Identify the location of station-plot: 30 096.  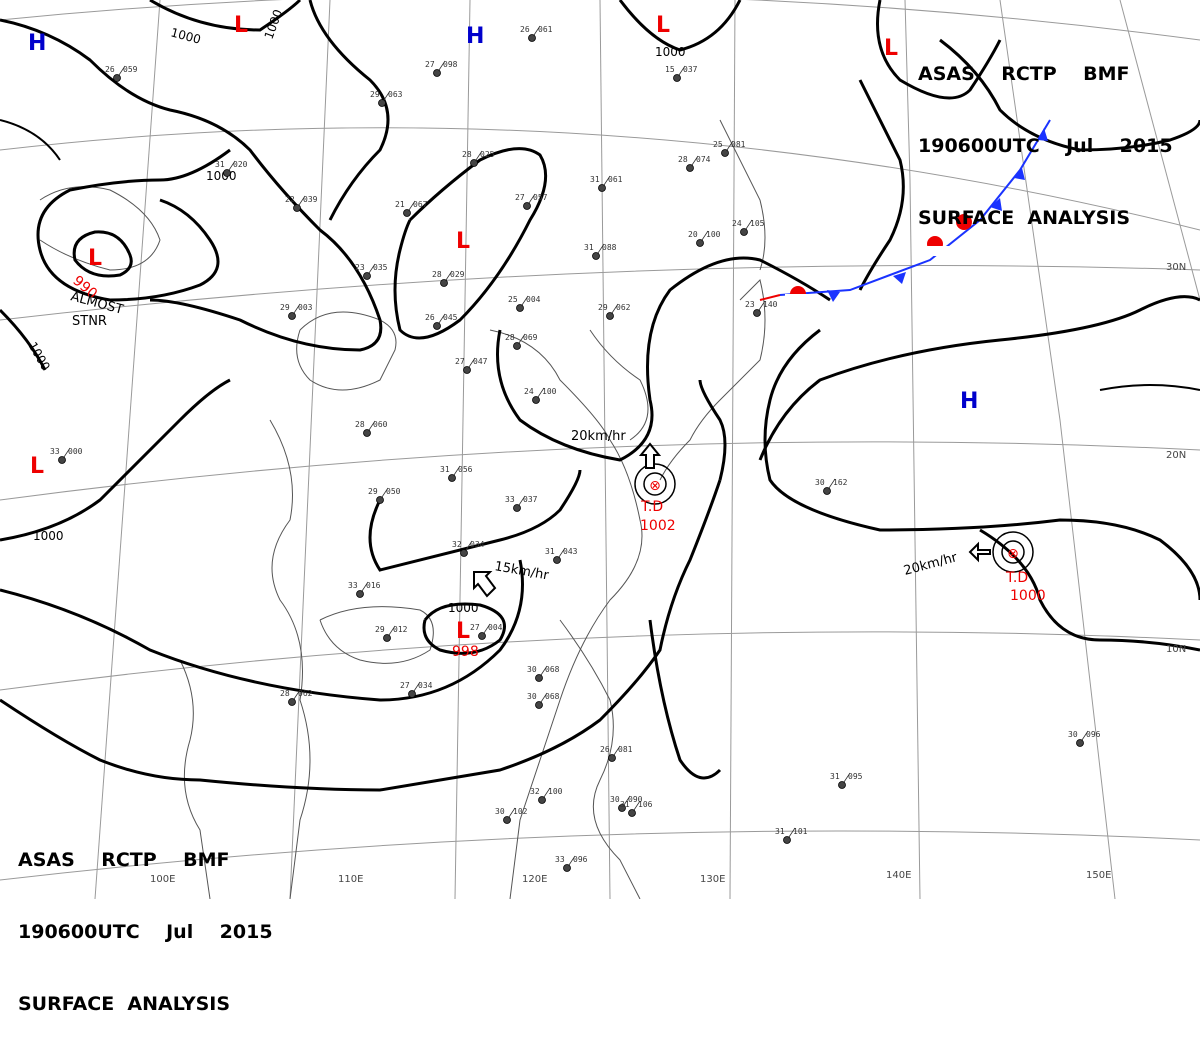
(1084, 738).